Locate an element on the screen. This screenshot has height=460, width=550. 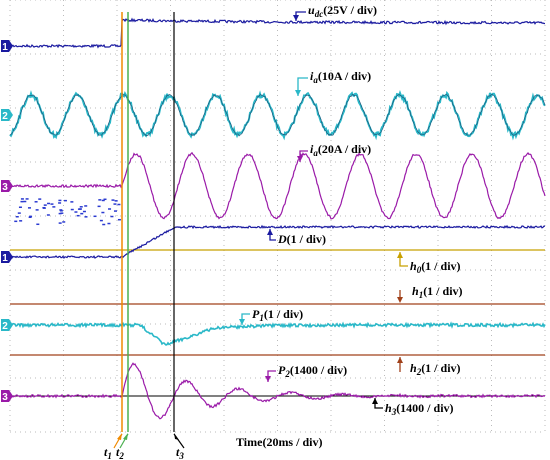
signal-label: h2(1 / div) is located at coordinates (435, 369).